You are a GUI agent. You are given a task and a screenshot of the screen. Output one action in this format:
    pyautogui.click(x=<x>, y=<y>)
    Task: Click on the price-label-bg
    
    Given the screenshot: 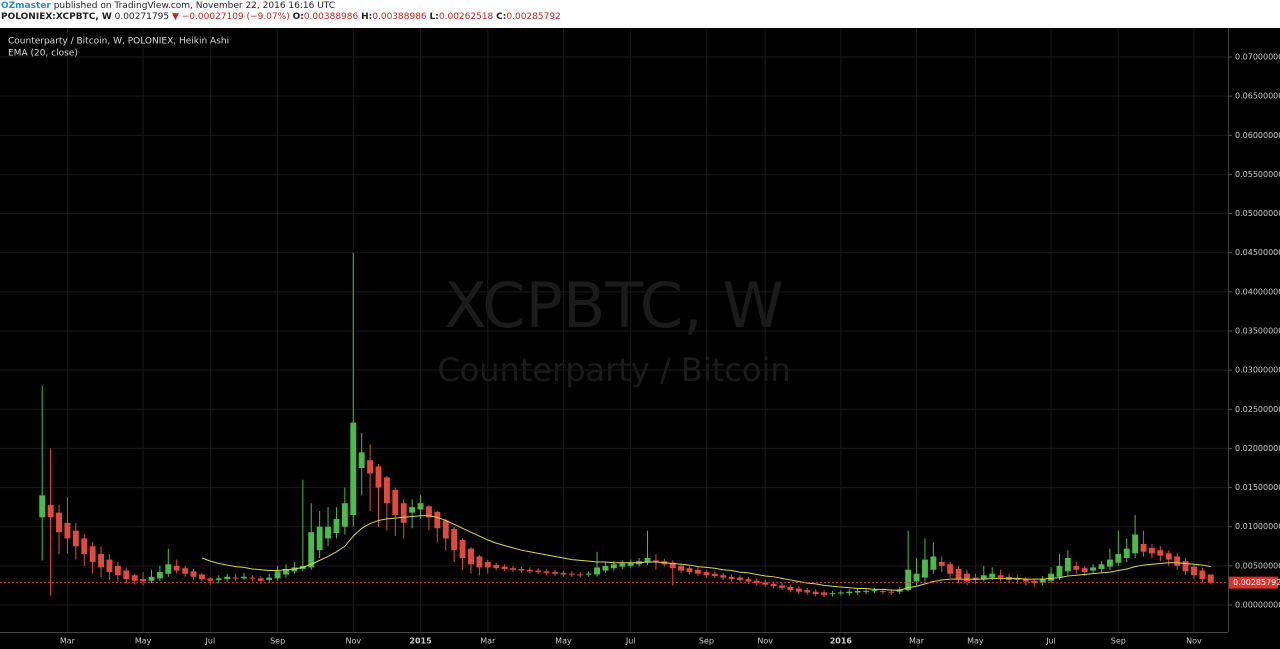 What is the action you would take?
    pyautogui.click(x=1253, y=582)
    